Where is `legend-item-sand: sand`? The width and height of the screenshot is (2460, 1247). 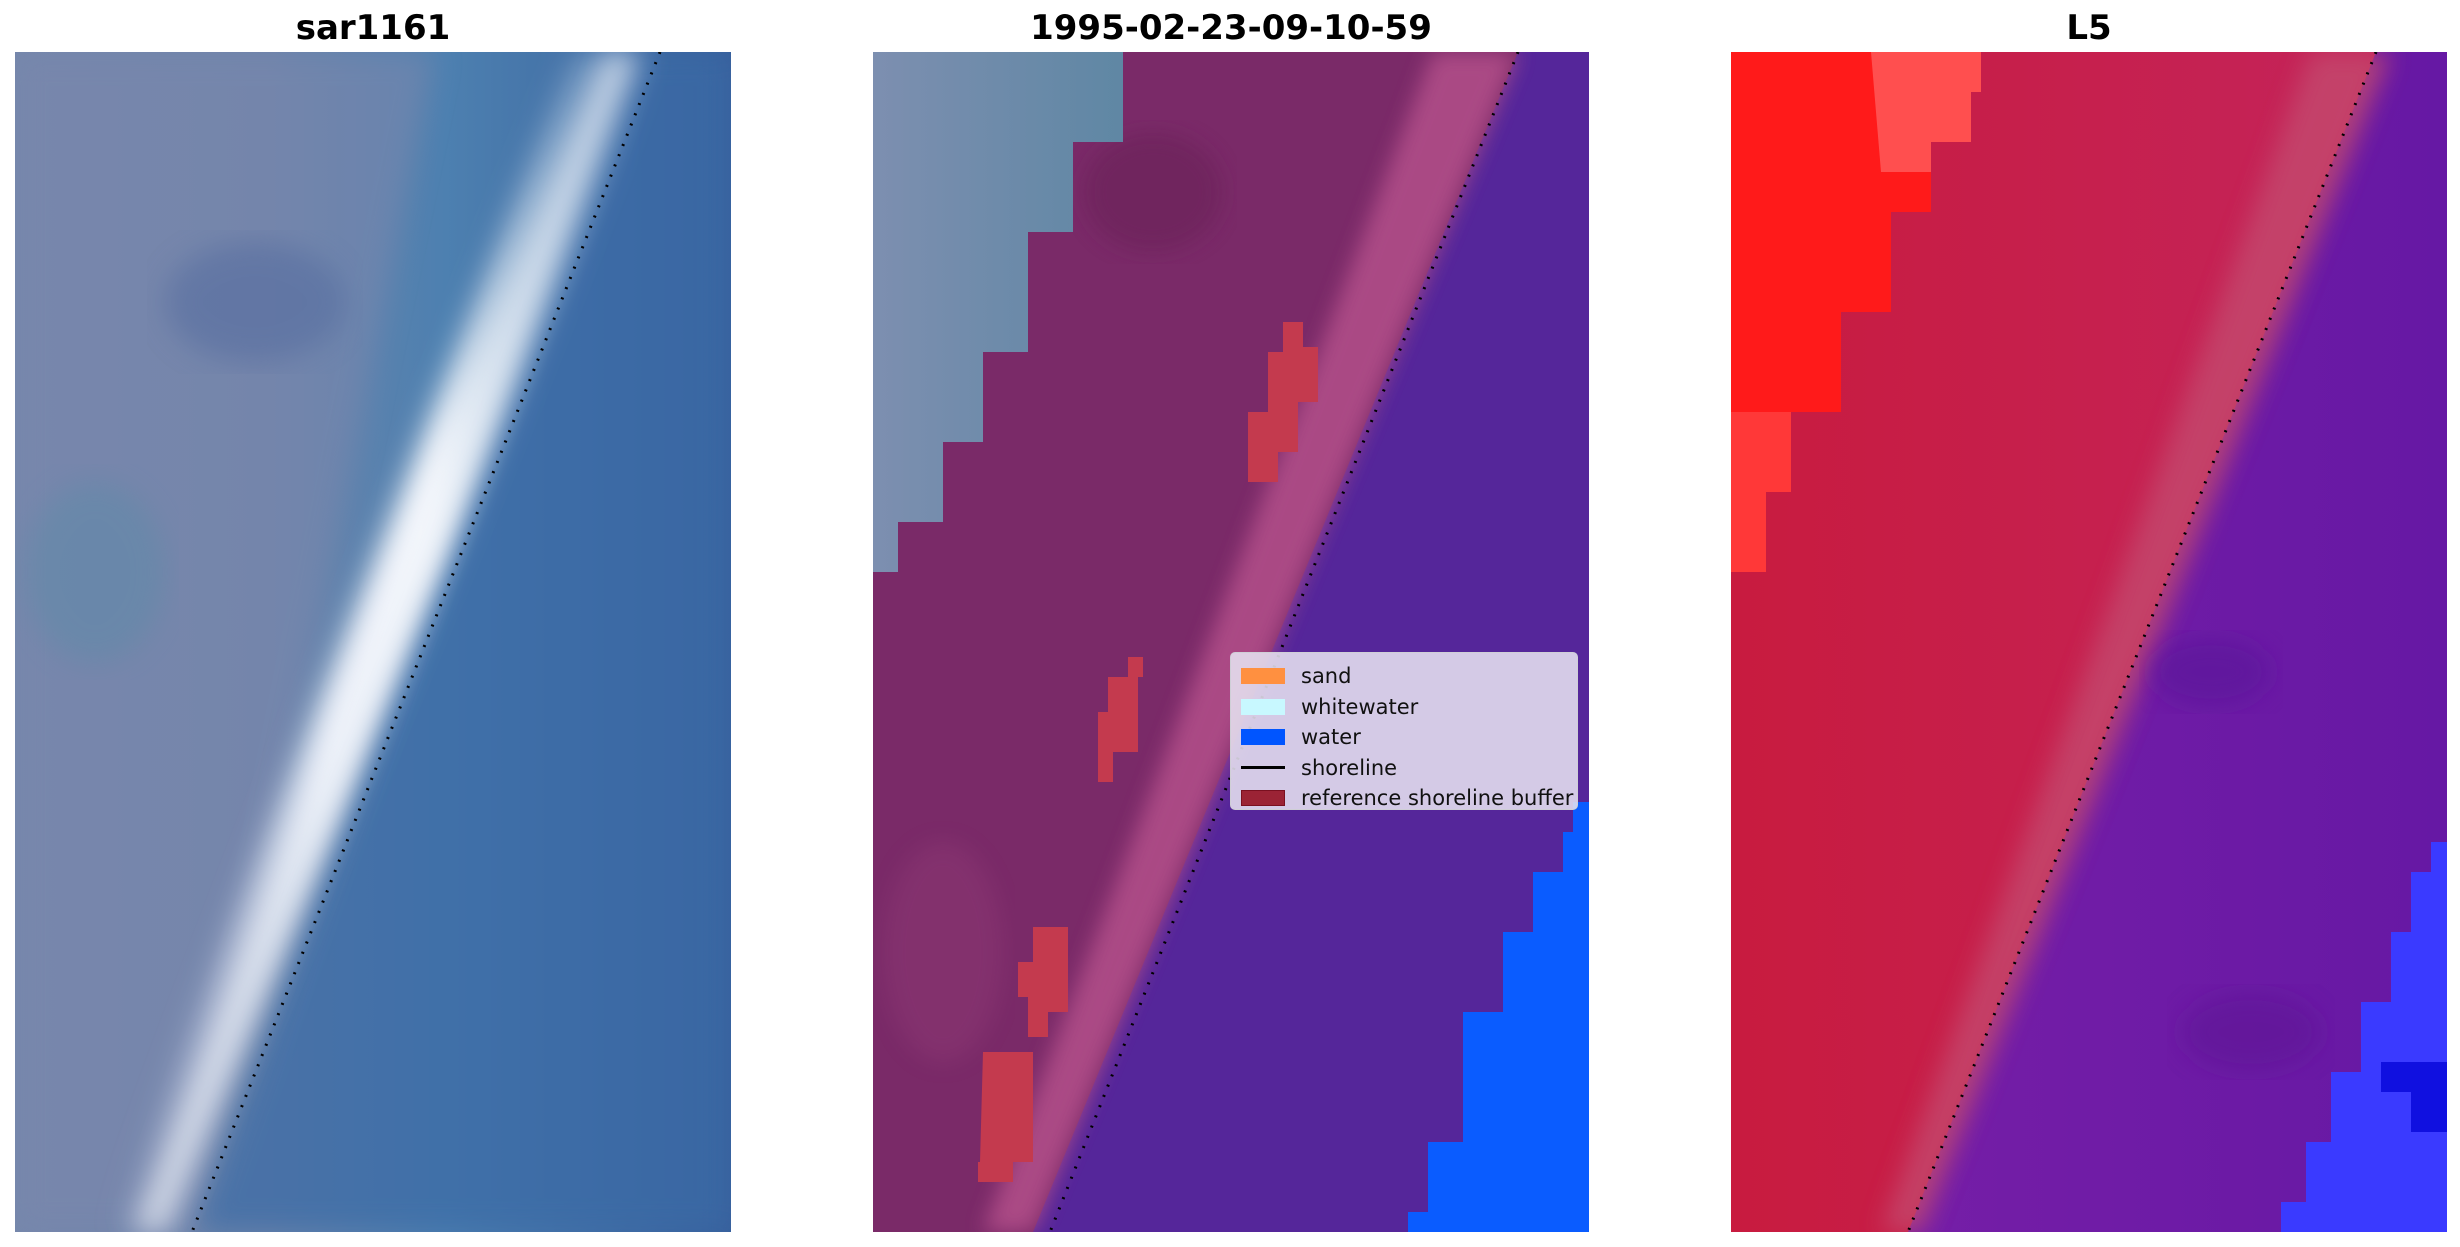 legend-item-sand: sand is located at coordinates (1404, 676).